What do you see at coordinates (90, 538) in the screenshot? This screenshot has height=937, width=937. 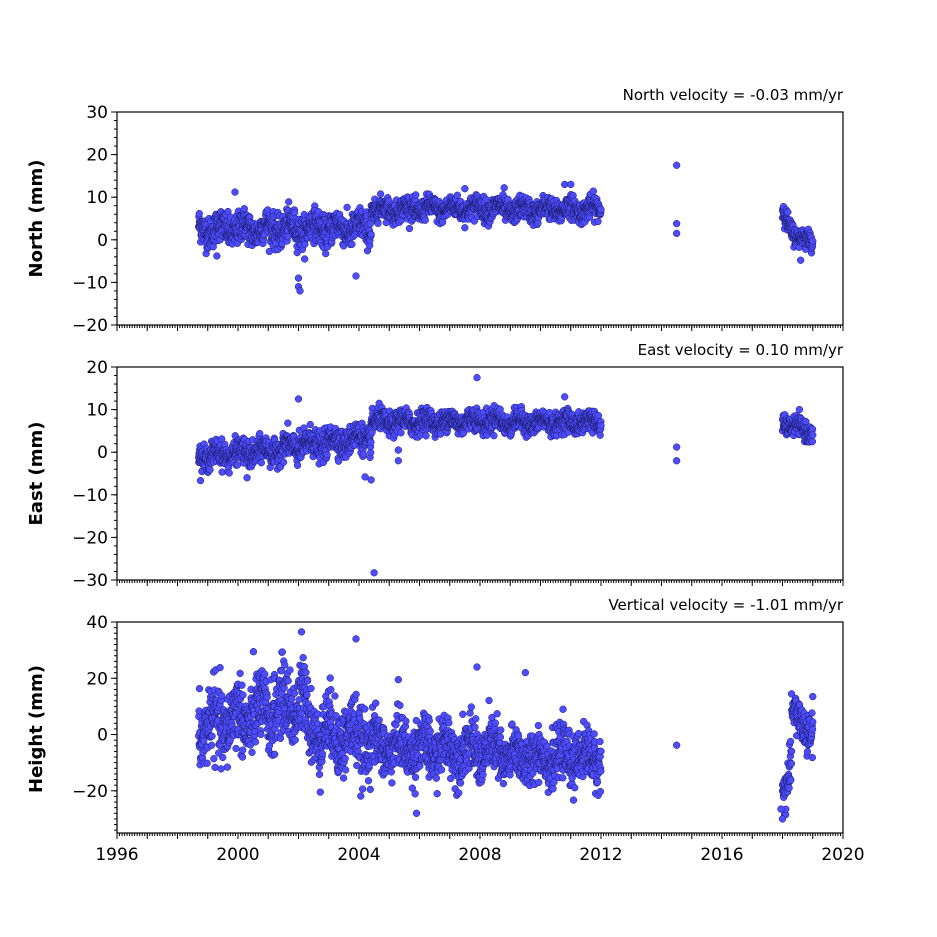 I see `east-ytick-label: −20` at bounding box center [90, 538].